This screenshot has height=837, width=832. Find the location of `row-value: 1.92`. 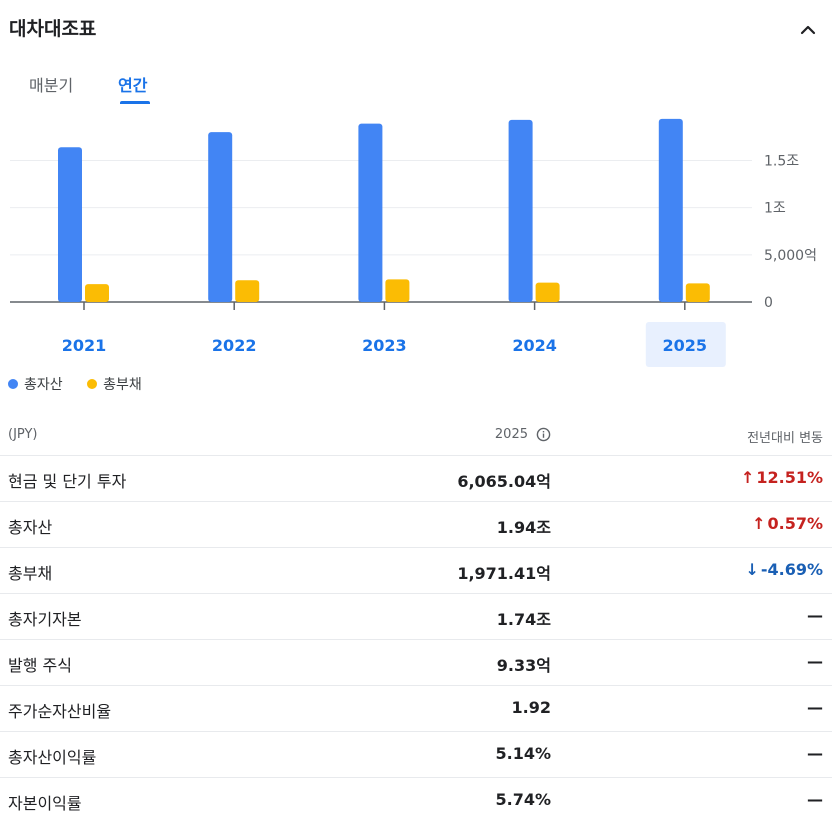

row-value: 1.92 is located at coordinates (531, 707).